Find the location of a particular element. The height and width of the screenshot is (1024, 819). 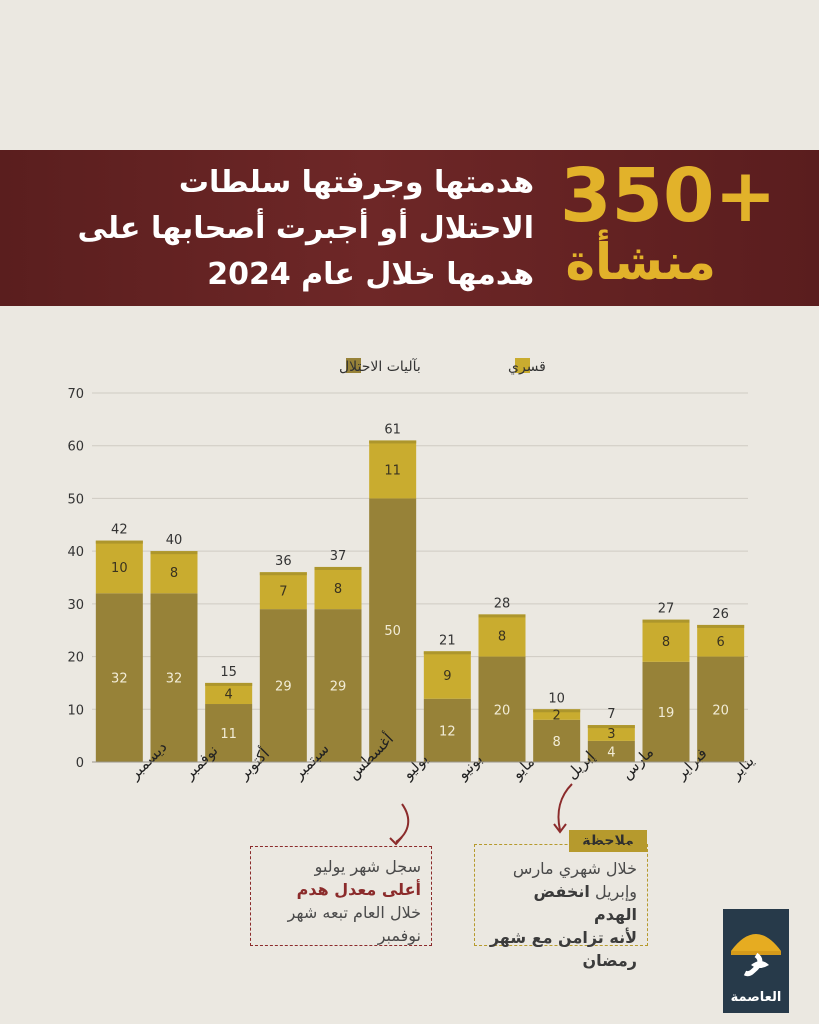

total-label: 36 is located at coordinates (283, 561).